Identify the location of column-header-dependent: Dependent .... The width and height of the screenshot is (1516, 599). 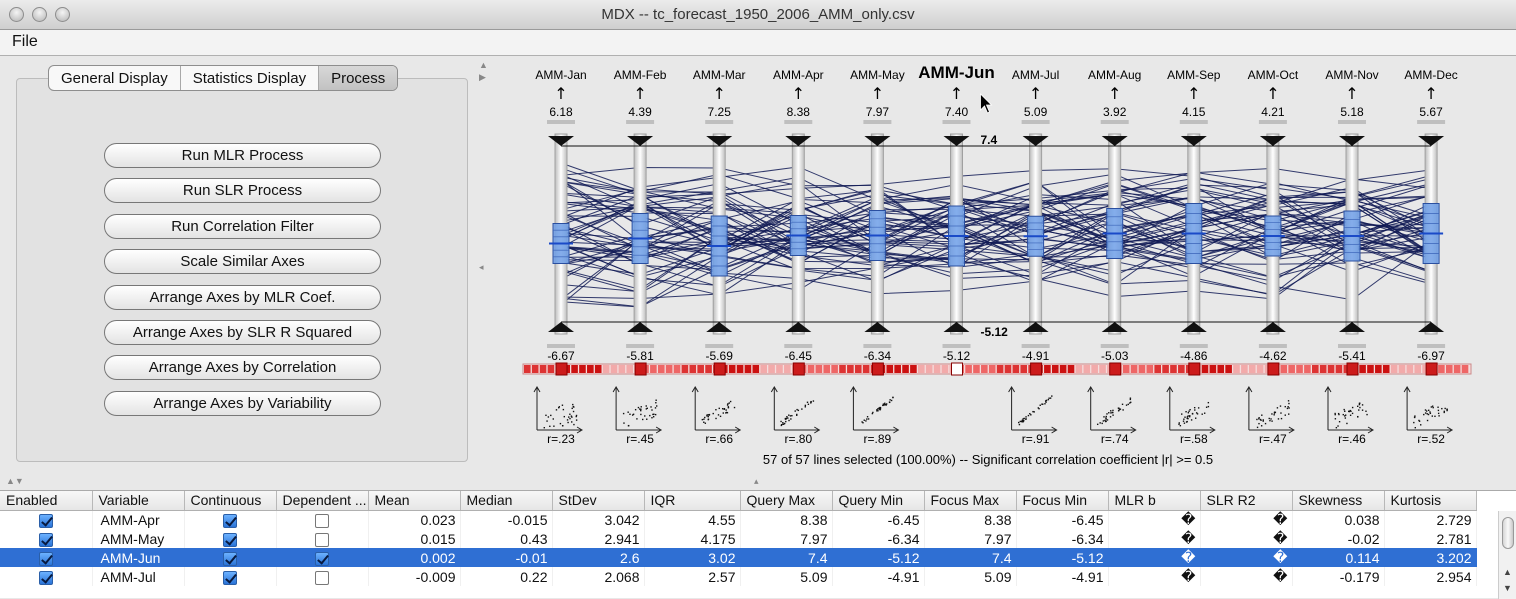
(322, 501).